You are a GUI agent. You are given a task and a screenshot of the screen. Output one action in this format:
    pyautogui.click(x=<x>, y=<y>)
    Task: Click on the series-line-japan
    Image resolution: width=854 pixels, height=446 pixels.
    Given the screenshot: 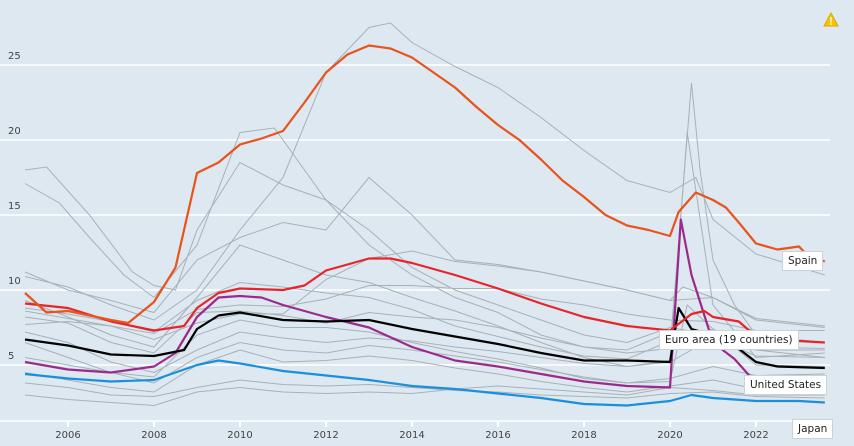 What is the action you would take?
    pyautogui.click(x=424, y=383)
    